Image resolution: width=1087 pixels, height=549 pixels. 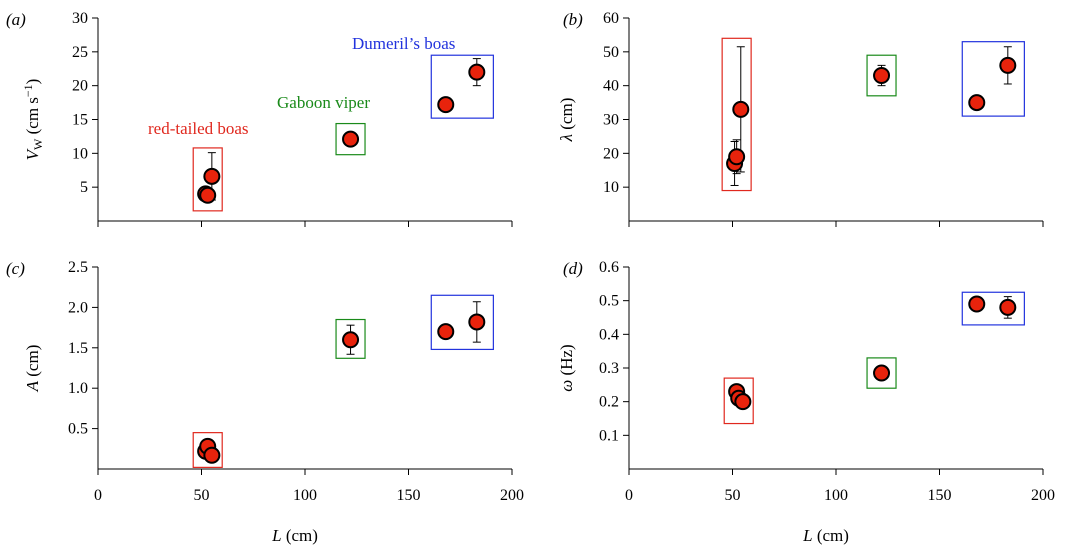 I want to click on y-tick-label: 2.0, so click(x=78, y=307).